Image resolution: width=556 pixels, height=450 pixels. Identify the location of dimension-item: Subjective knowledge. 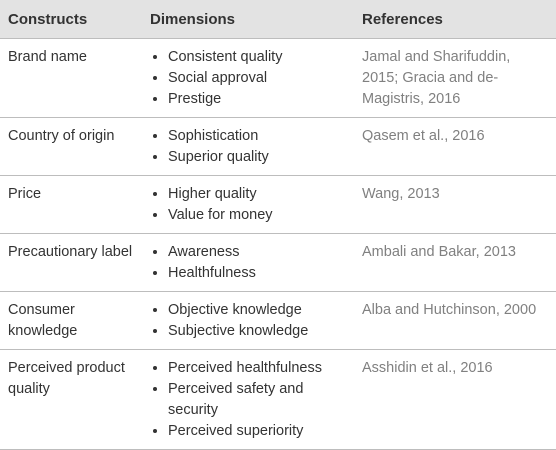
(258, 331).